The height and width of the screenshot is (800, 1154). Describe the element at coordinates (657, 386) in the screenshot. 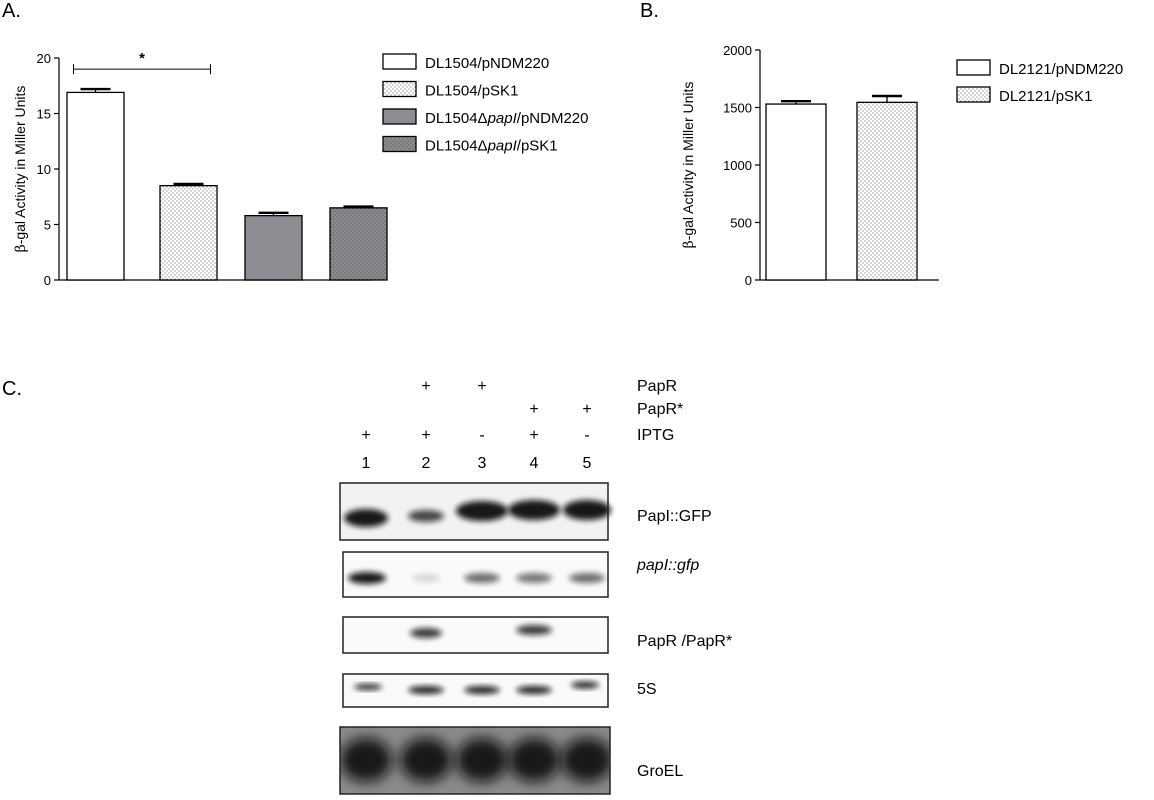

I see `condition-label-0: PapR` at that location.